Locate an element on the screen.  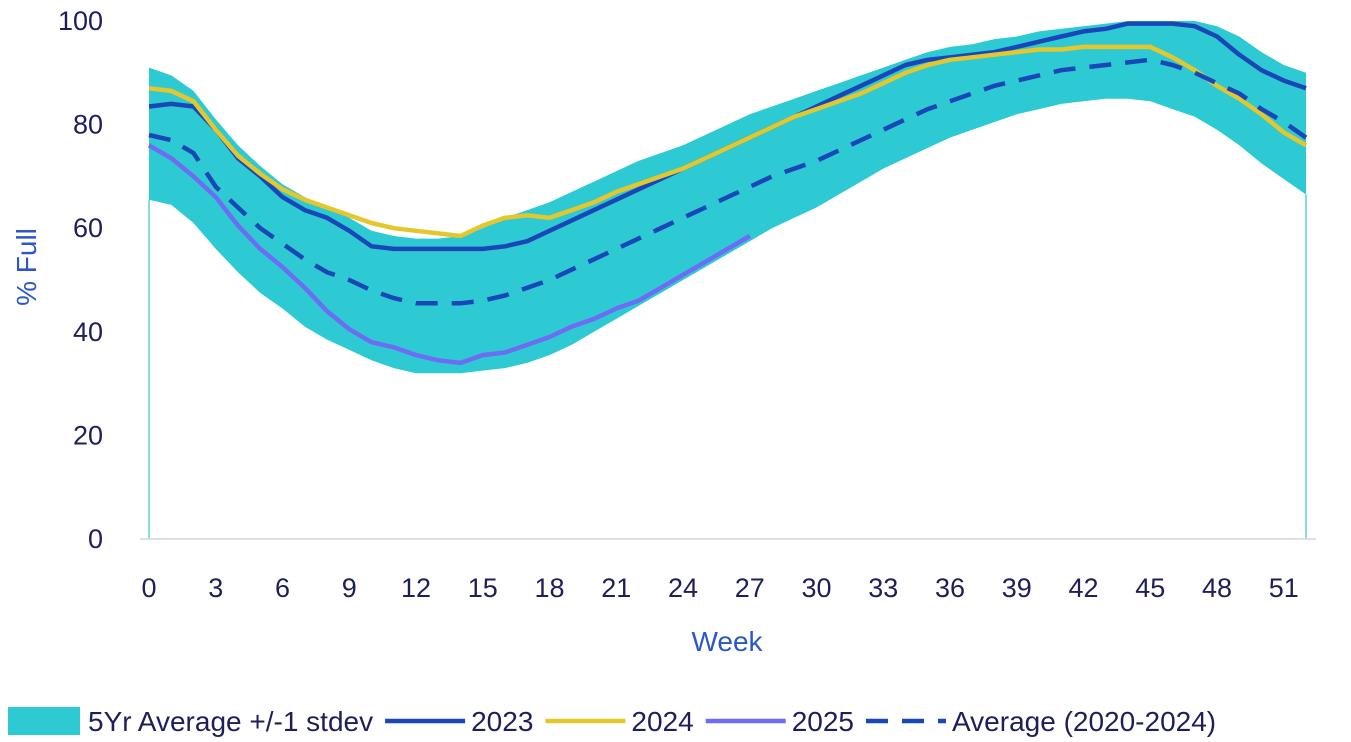
x-tick-label: 24 is located at coordinates (683, 588).